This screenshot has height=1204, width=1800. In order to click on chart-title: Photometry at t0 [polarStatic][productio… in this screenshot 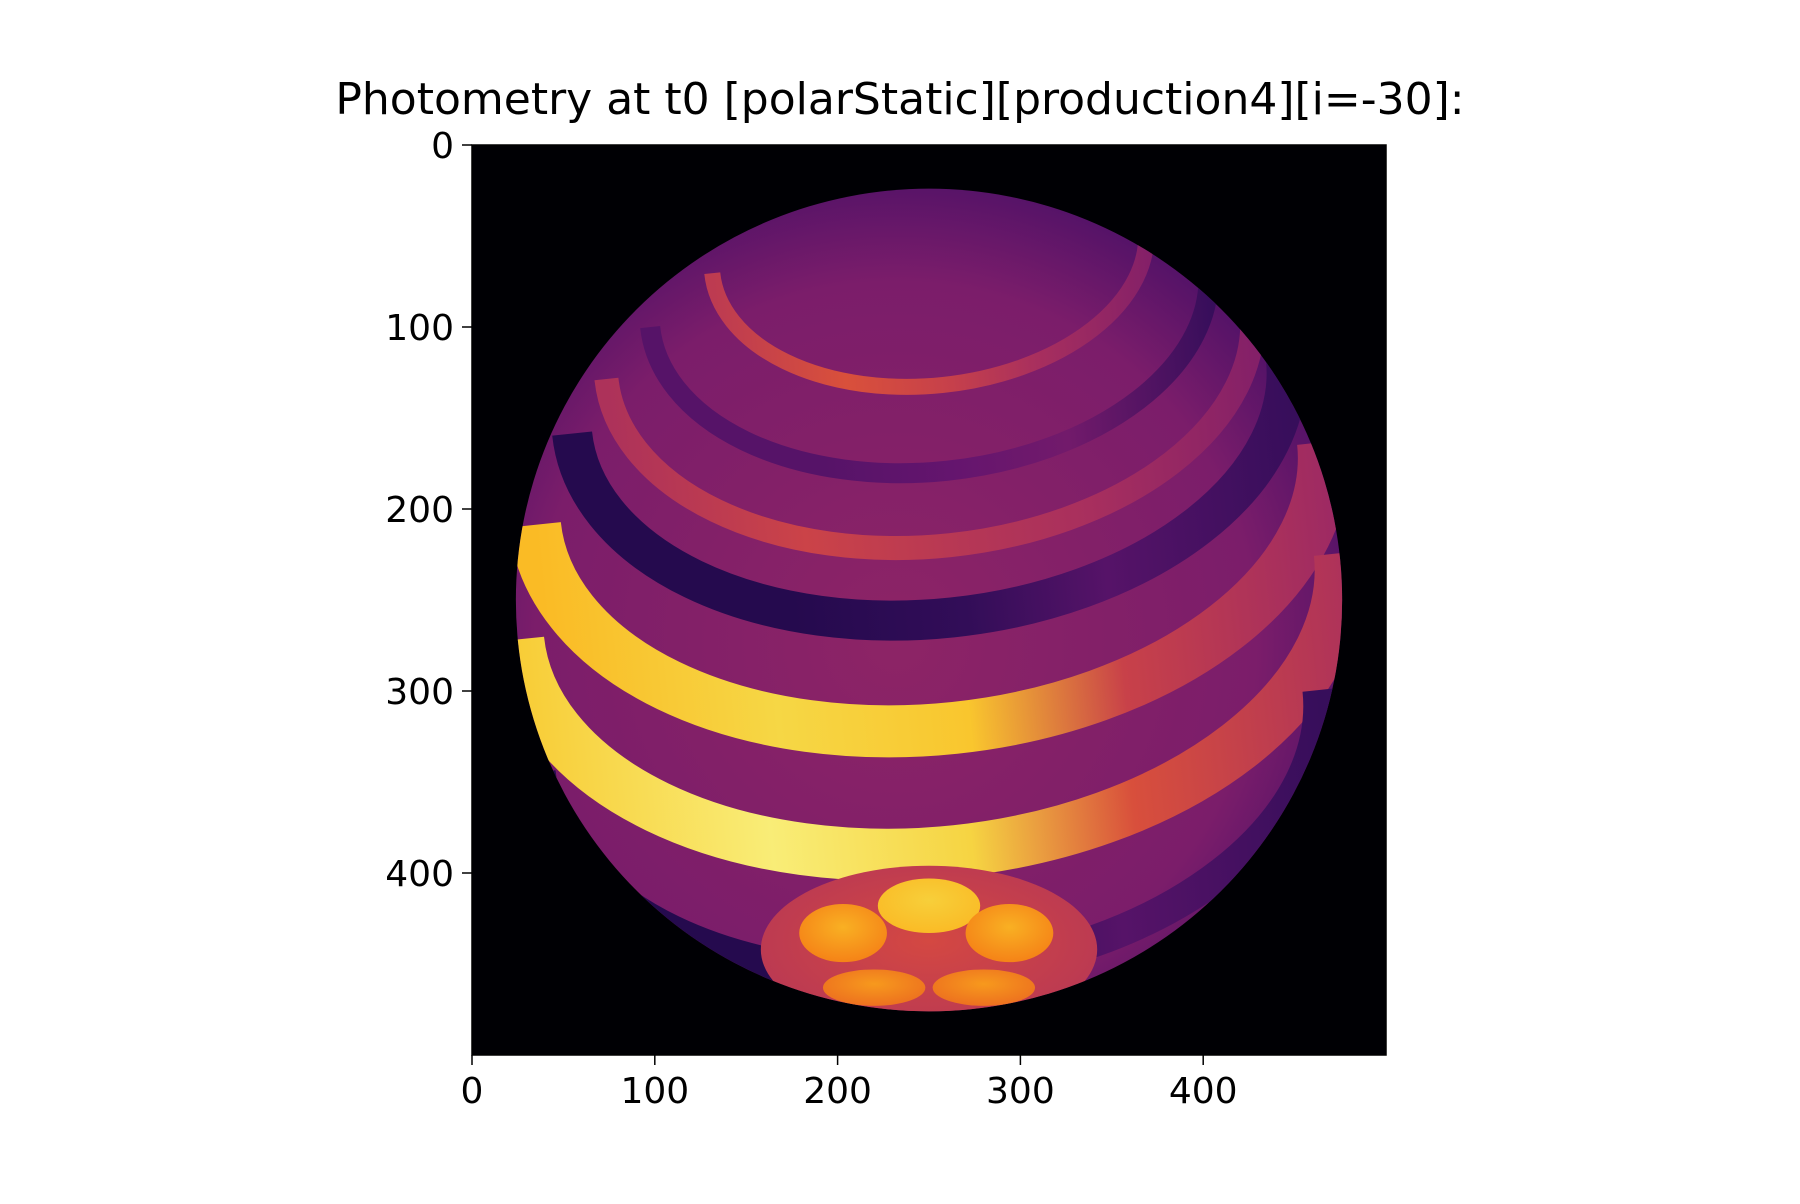, I will do `click(900, 99)`.